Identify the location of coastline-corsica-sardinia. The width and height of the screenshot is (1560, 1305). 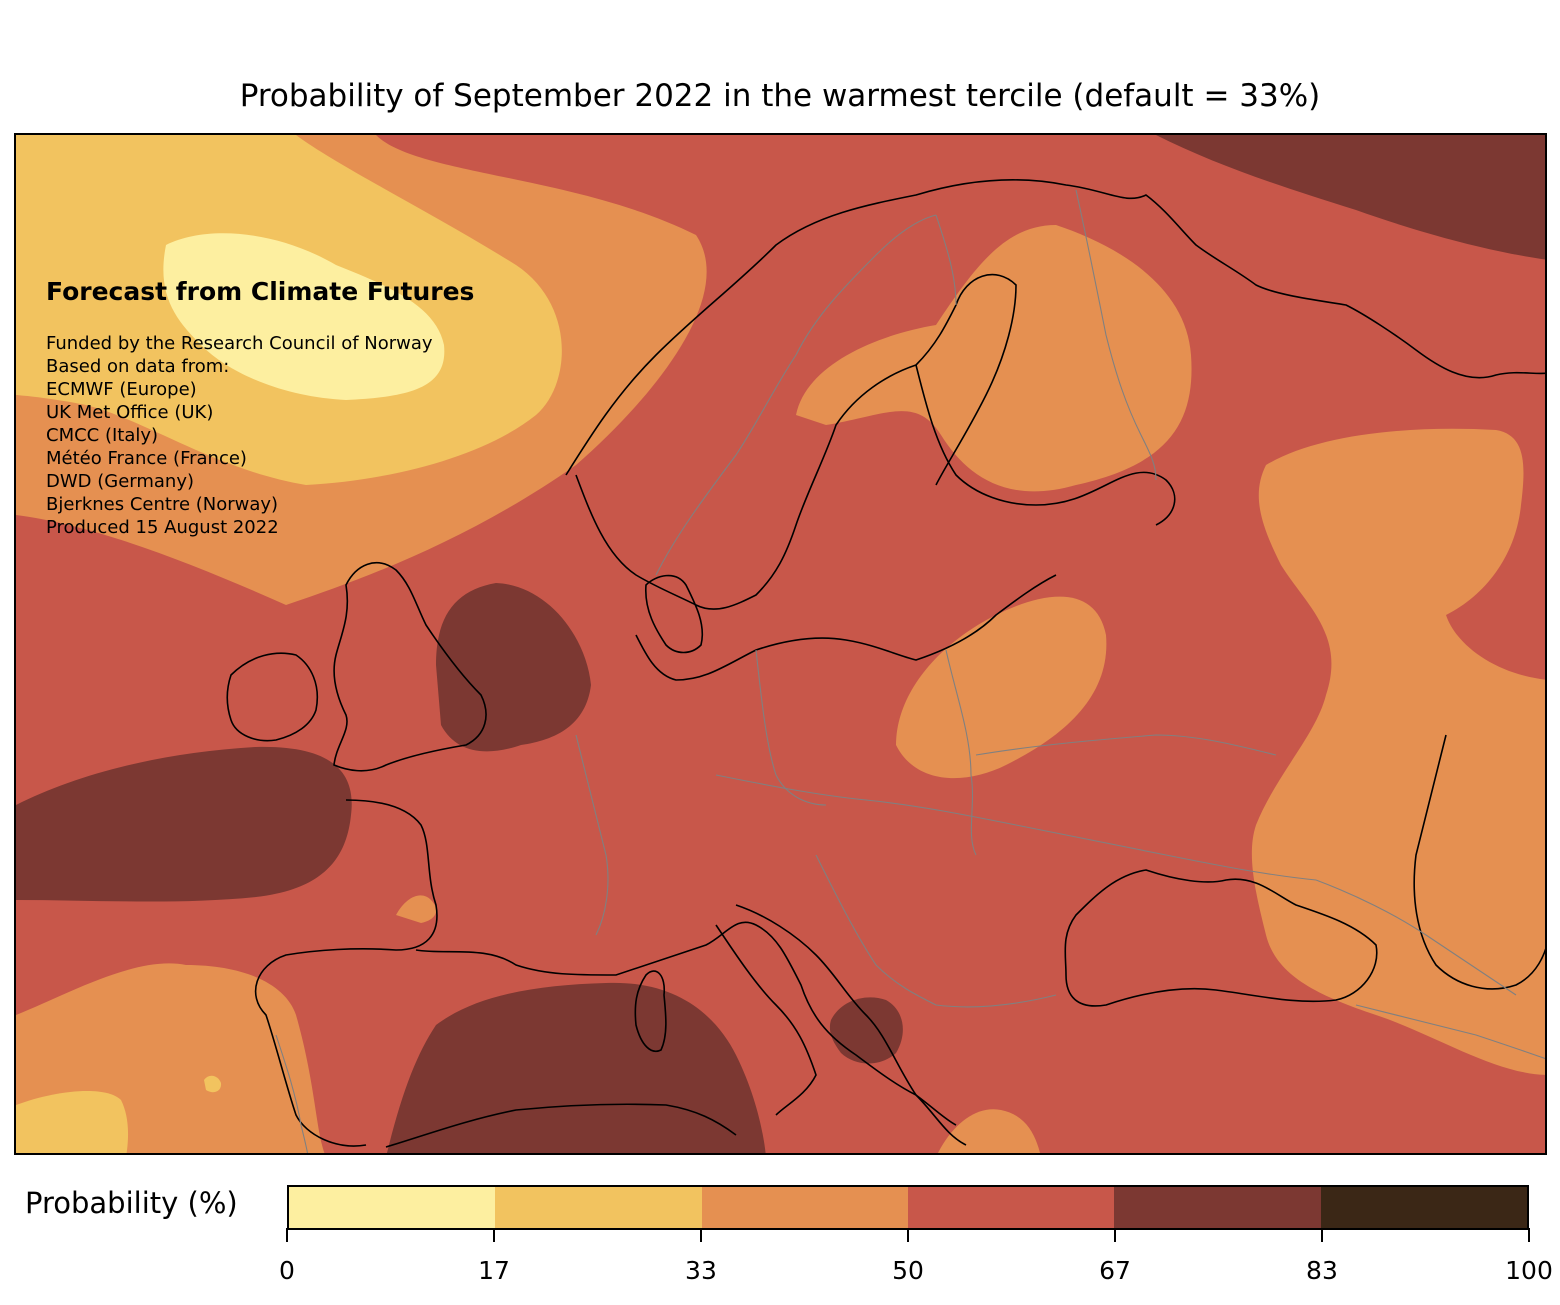
(650, 1011).